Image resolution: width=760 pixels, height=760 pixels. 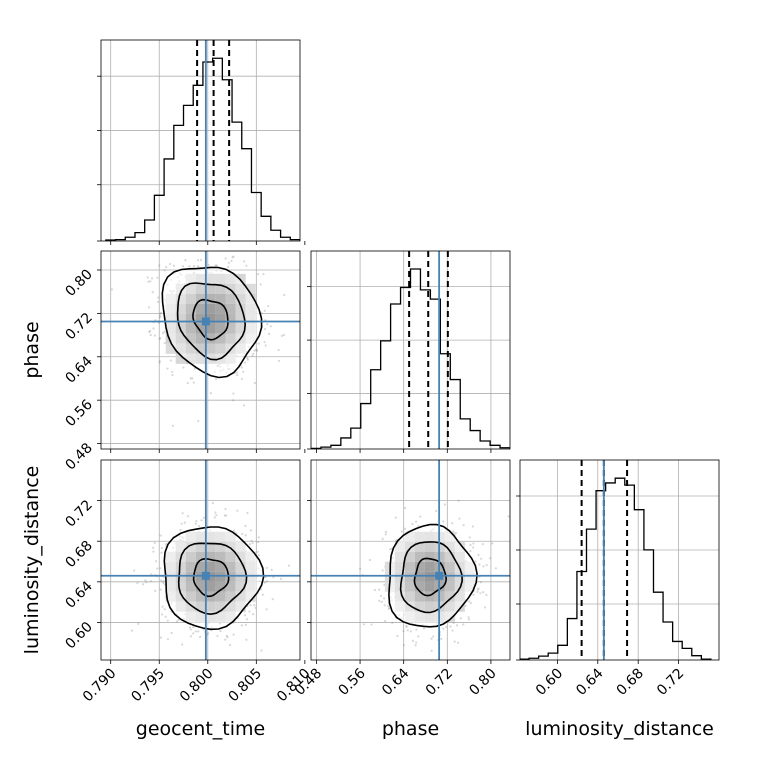 I want to click on hist-panel-luminosity_distance, so click(x=619, y=560).